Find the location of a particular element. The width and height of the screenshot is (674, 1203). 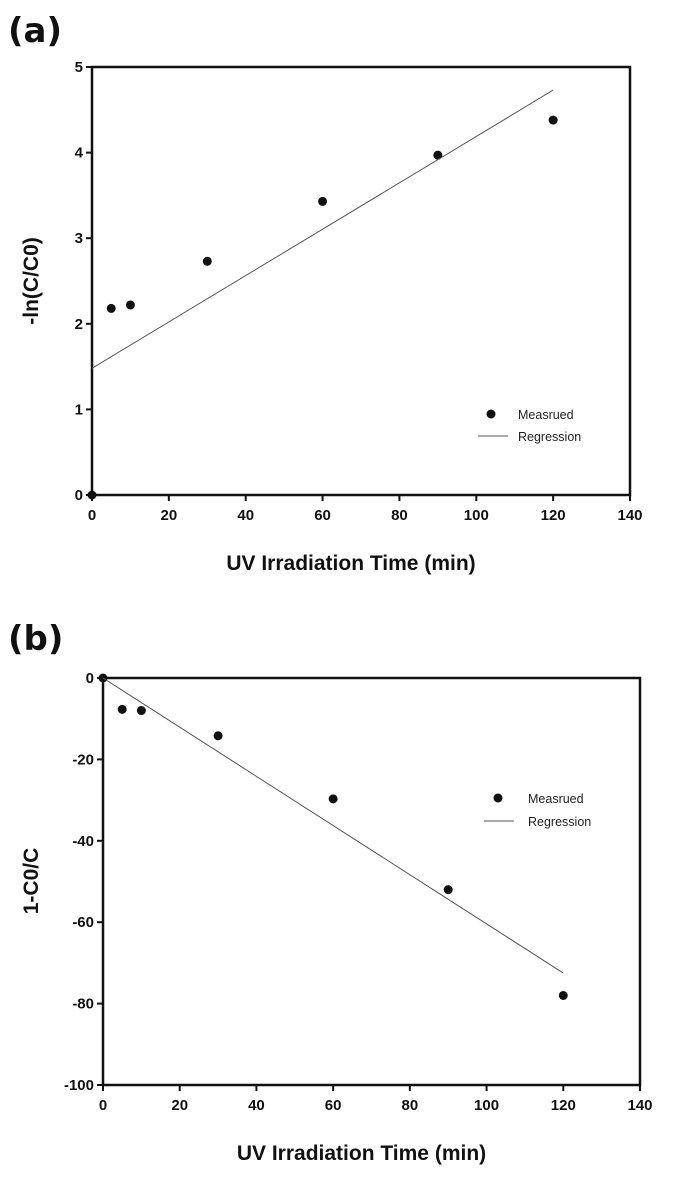

y-tick-label: -100 is located at coordinates (79, 1085).